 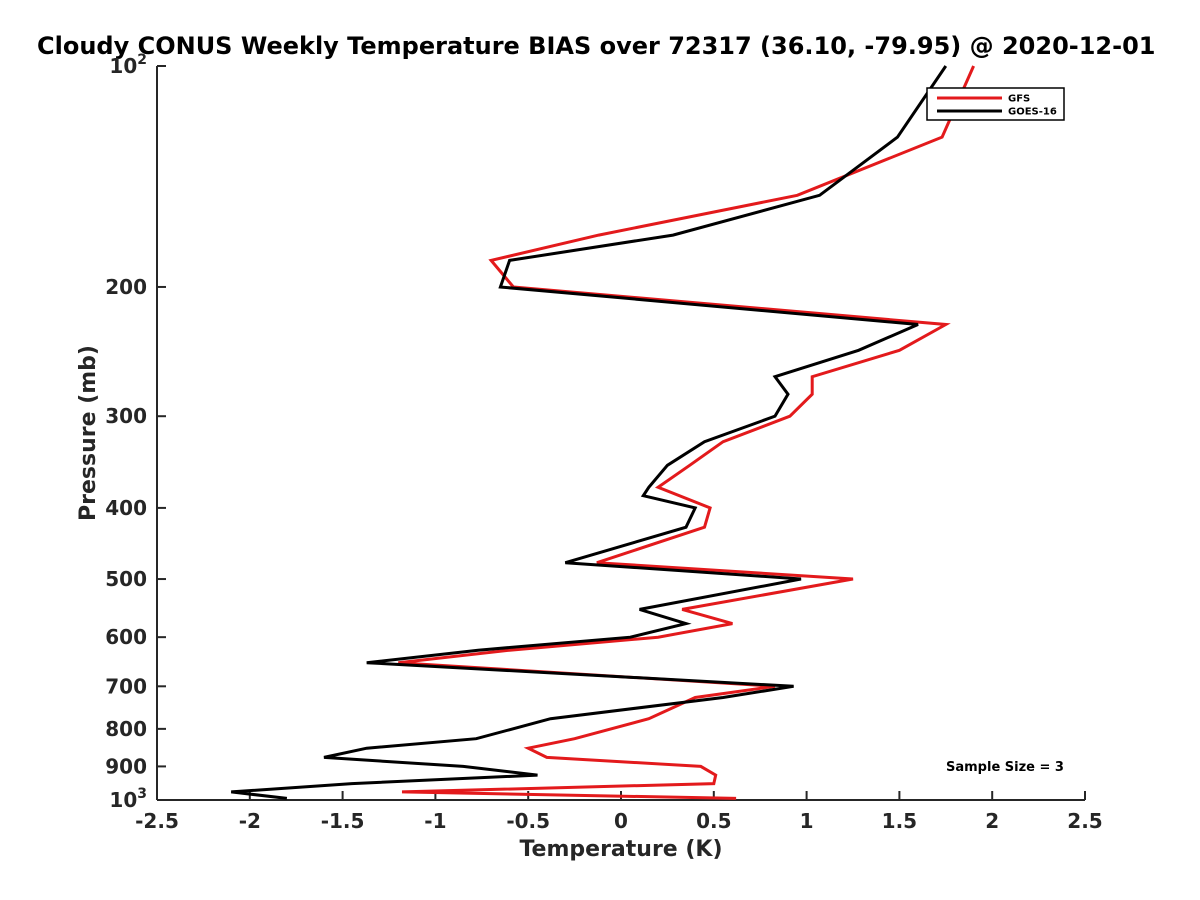 What do you see at coordinates (126, 766) in the screenshot?
I see `y-tick-label: 900` at bounding box center [126, 766].